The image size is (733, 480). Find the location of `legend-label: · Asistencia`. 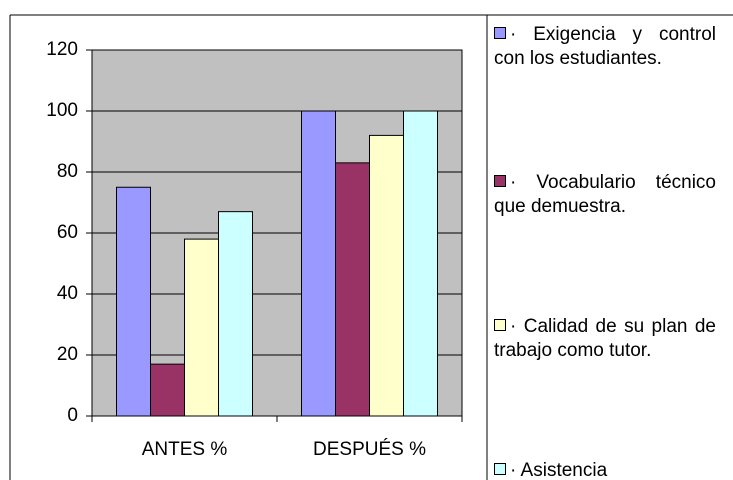

legend-label: · Asistencia is located at coordinates (559, 470).